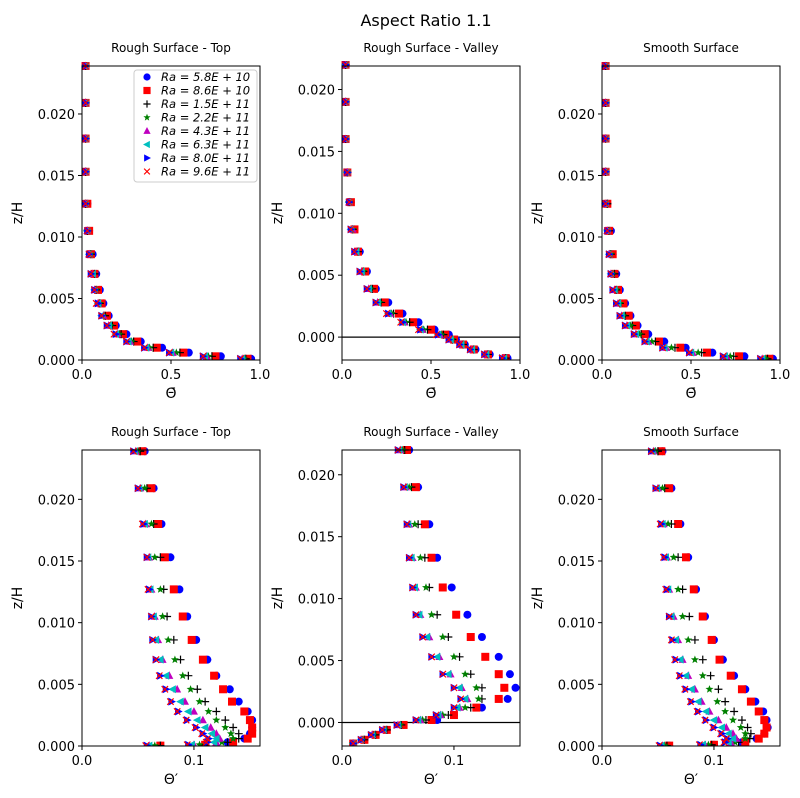 The height and width of the screenshot is (798, 800). I want to click on legend-label: Ra = 8.0E + 11, so click(205, 158).